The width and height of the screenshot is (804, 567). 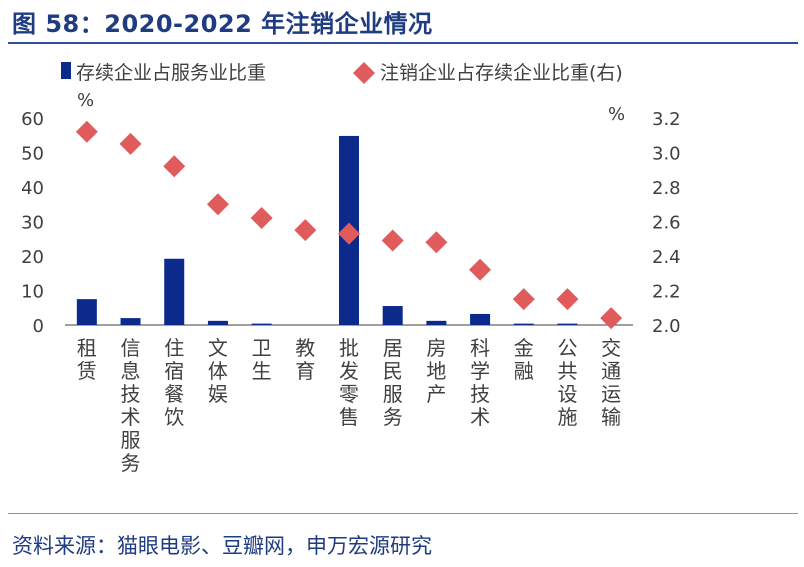 What do you see at coordinates (32, 188) in the screenshot?
I see `left-tick-label: 40` at bounding box center [32, 188].